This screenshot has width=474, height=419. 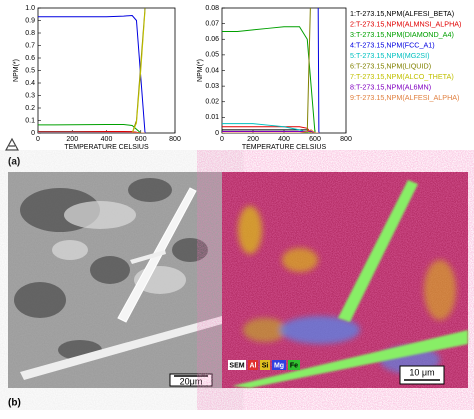 I want to click on legend-entry: 2:T-273.15,NPM(ALMNSI_ALPHA), so click(x=405, y=23).